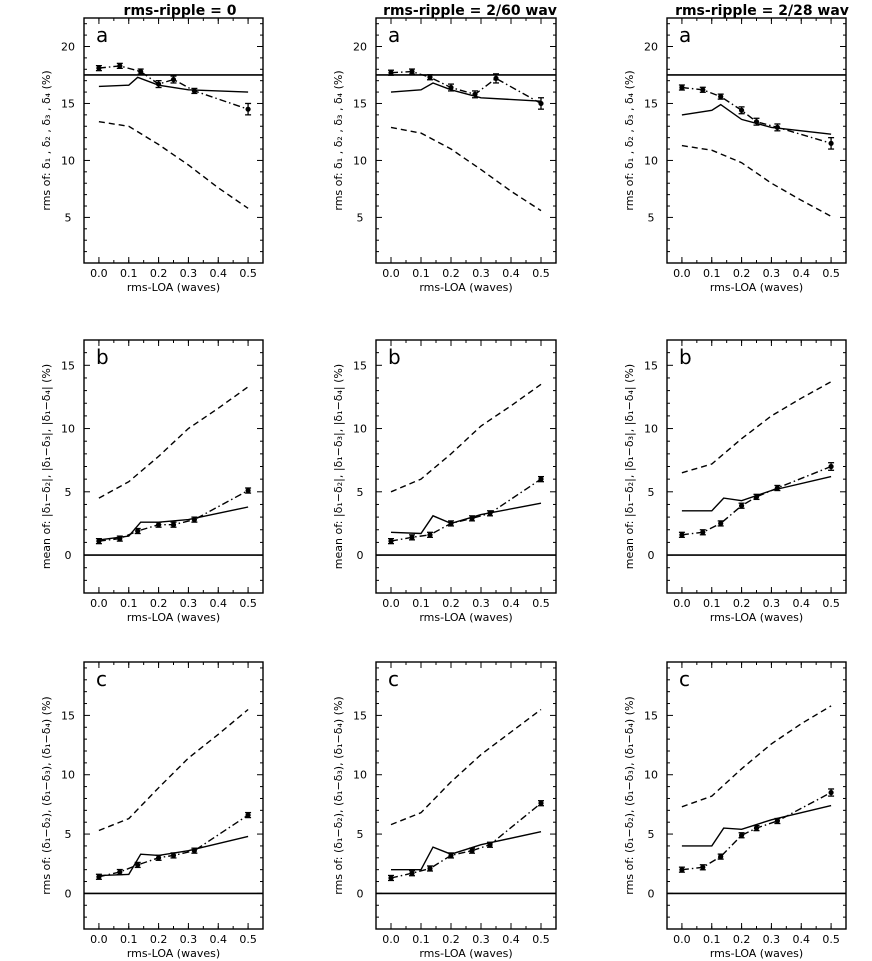 This screenshot has height=961, width=872. I want to click on panel-letter: a, so click(685, 35).